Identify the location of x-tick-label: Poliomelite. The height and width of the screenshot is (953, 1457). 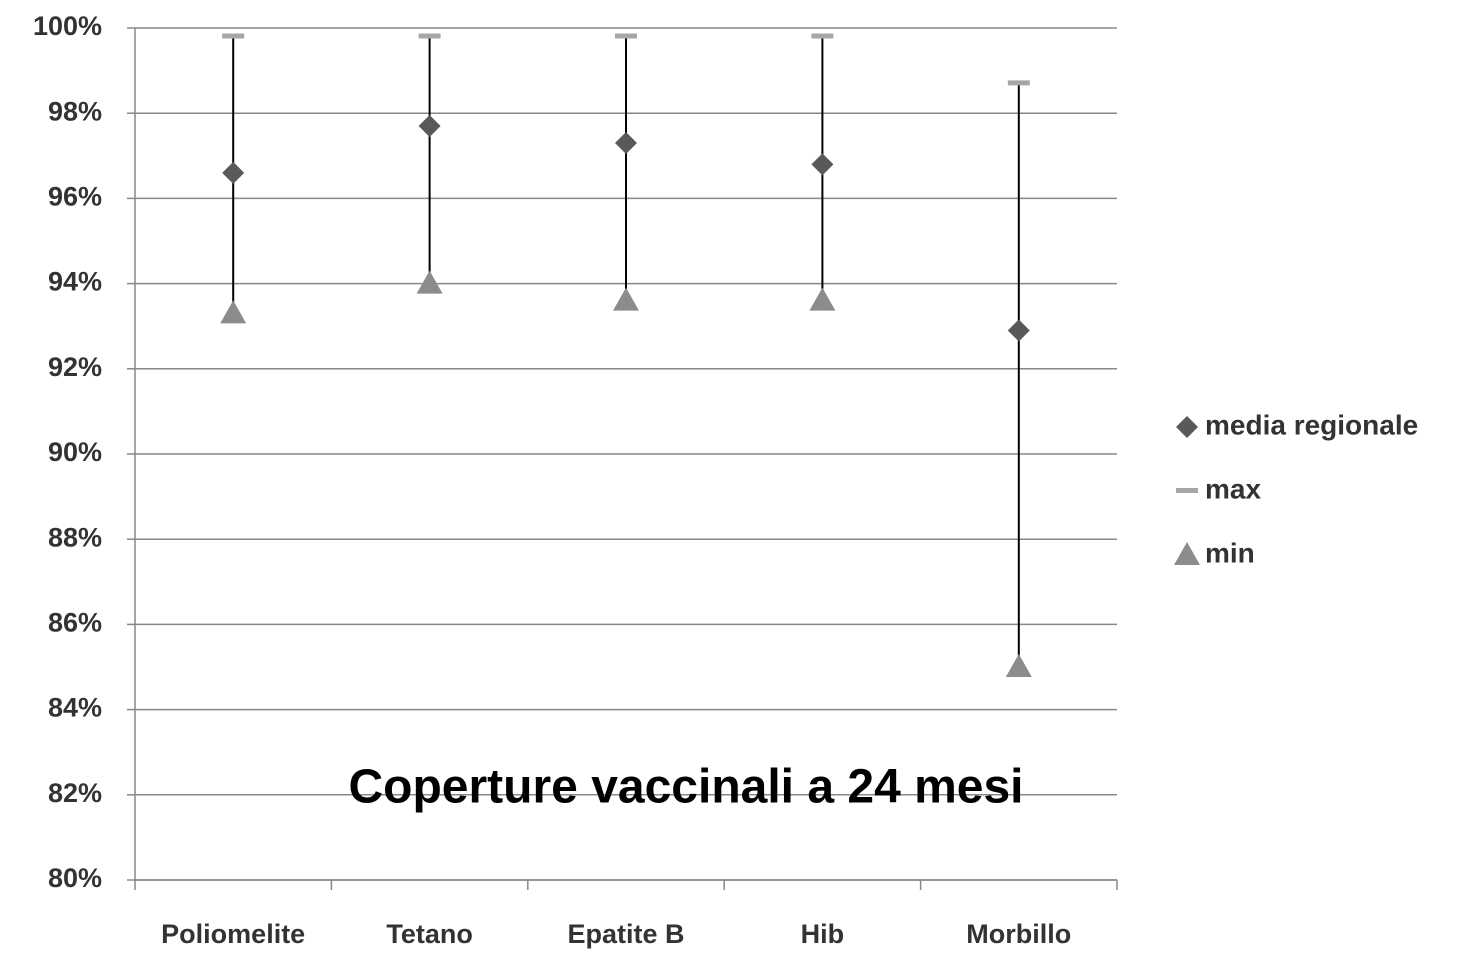
(233, 934).